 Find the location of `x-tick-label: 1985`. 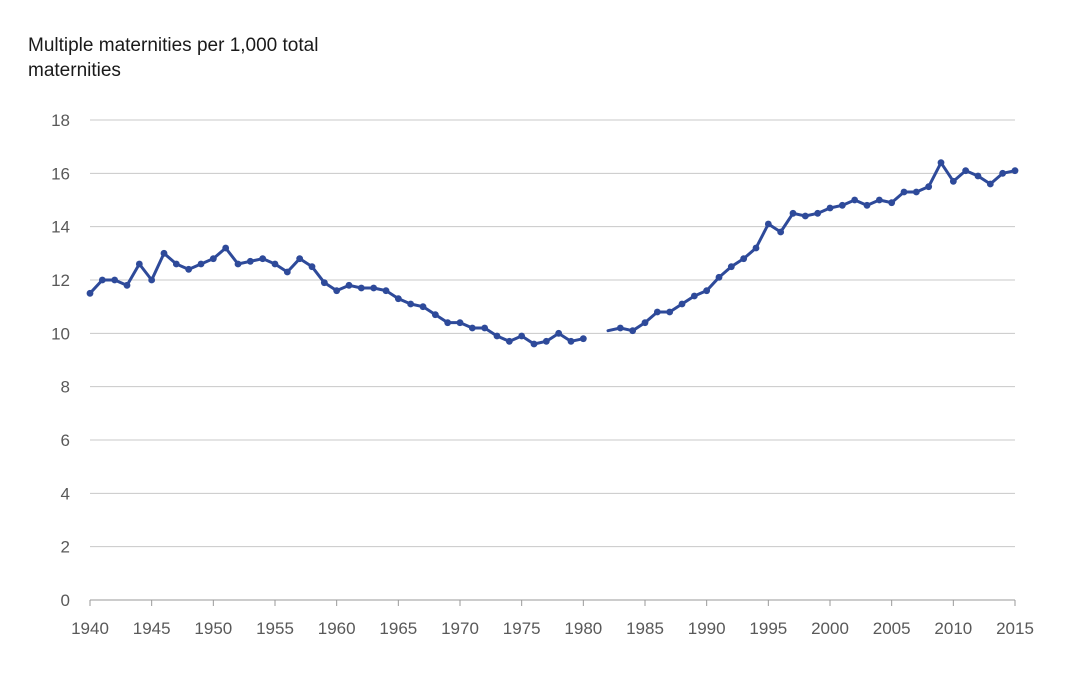

x-tick-label: 1985 is located at coordinates (645, 628).